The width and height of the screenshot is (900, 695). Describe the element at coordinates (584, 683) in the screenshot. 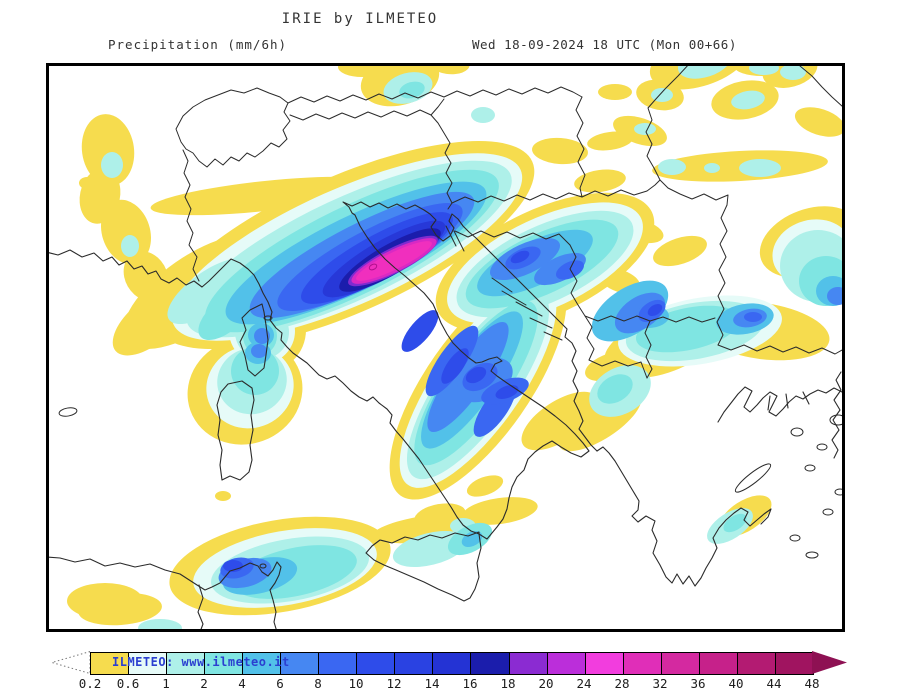

I see `colorbar-tick-label: 24` at that location.